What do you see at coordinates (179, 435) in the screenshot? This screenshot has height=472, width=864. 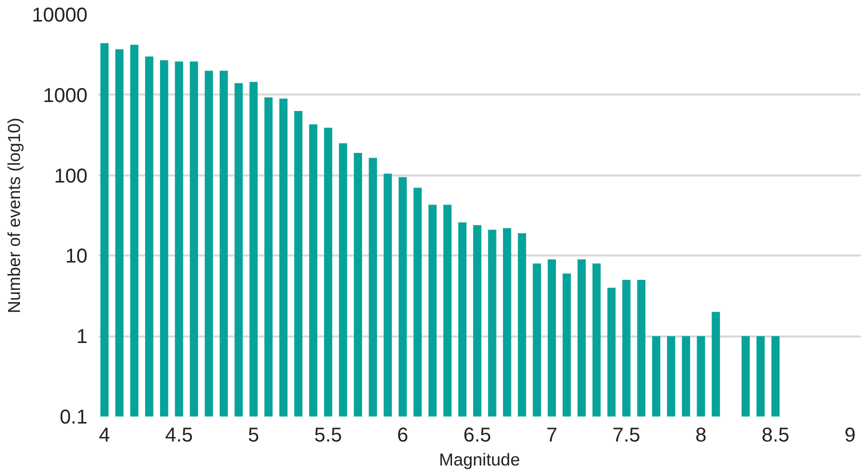 I see `x-tick-label: 4.5` at bounding box center [179, 435].